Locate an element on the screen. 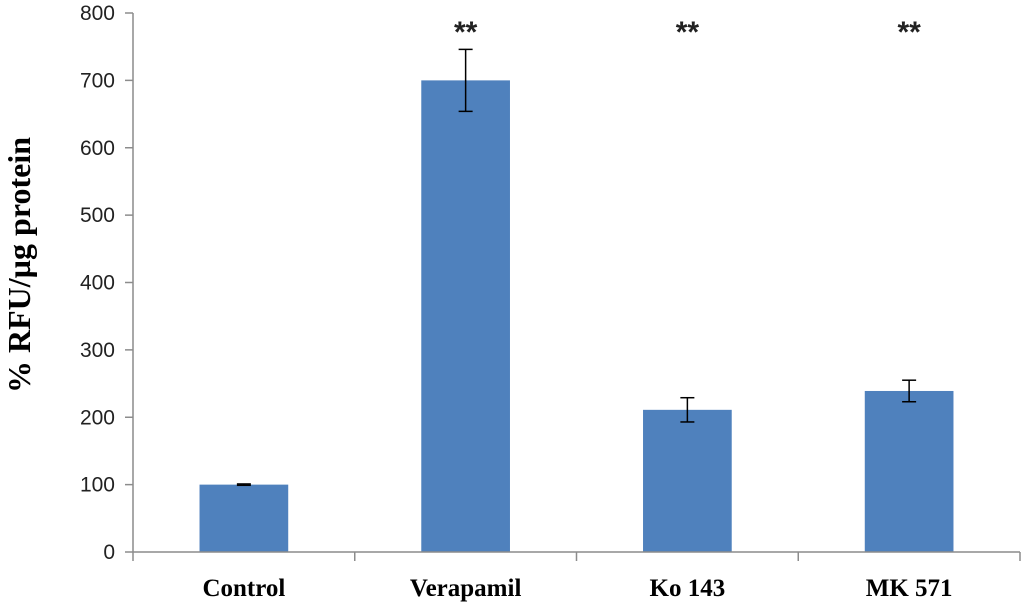 The width and height of the screenshot is (1034, 607). x-category-label: Verapamil is located at coordinates (466, 588).